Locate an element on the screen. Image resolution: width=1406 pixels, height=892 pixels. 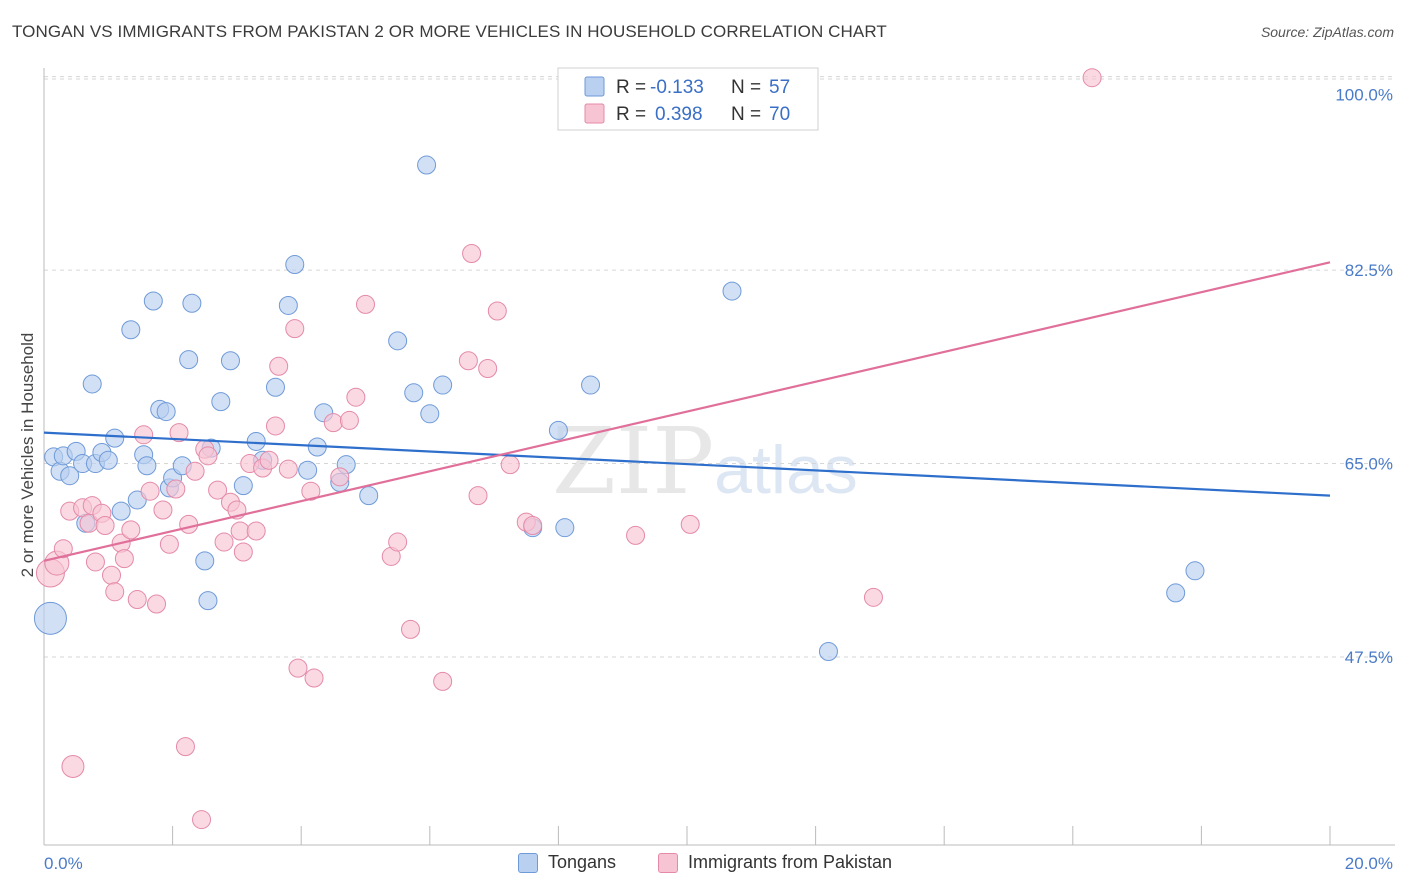
legend-r-value-2: 0.398 is located at coordinates (679, 114).